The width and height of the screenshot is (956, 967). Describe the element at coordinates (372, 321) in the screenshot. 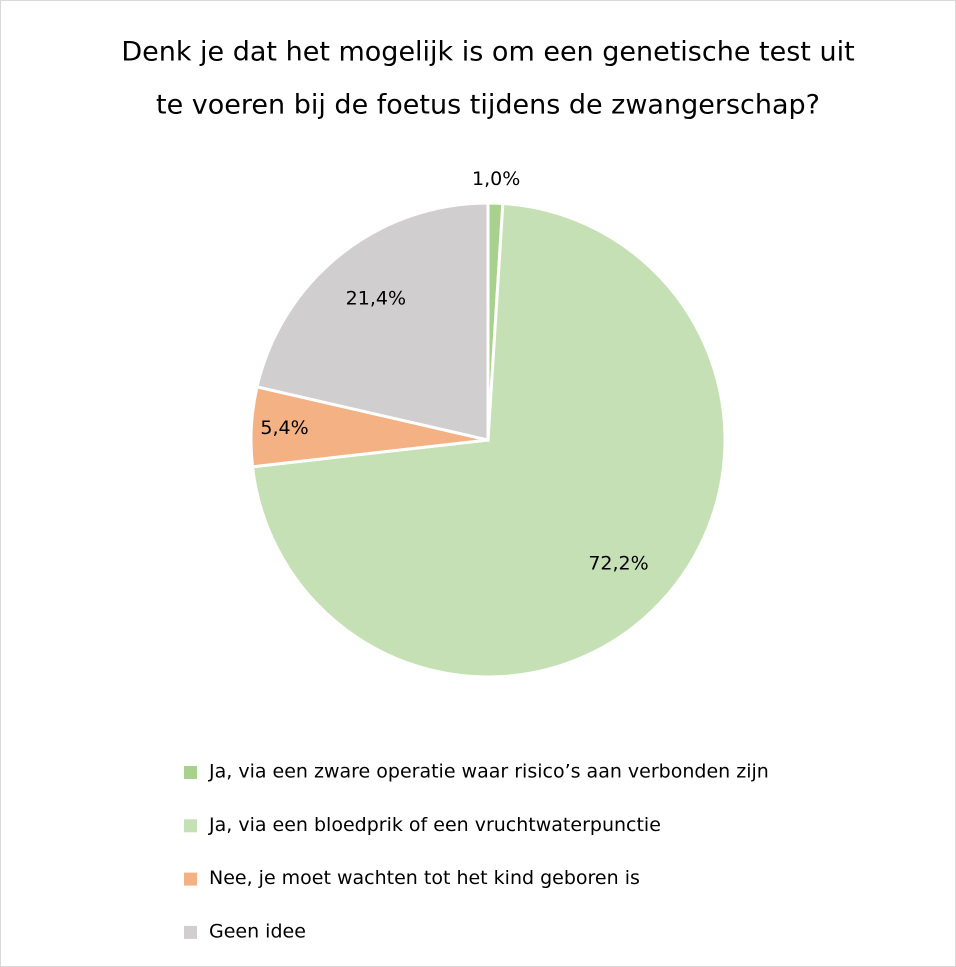

I see `pie-slice` at that location.